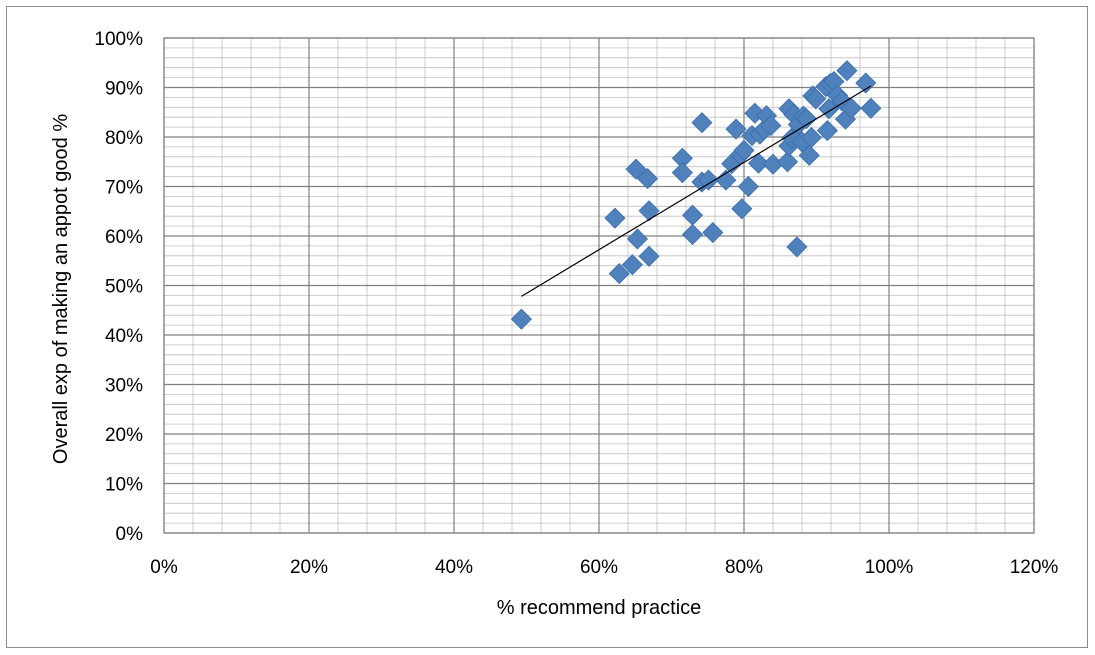  Describe the element at coordinates (124, 188) in the screenshot. I see `y-tick-label: 70%` at that location.